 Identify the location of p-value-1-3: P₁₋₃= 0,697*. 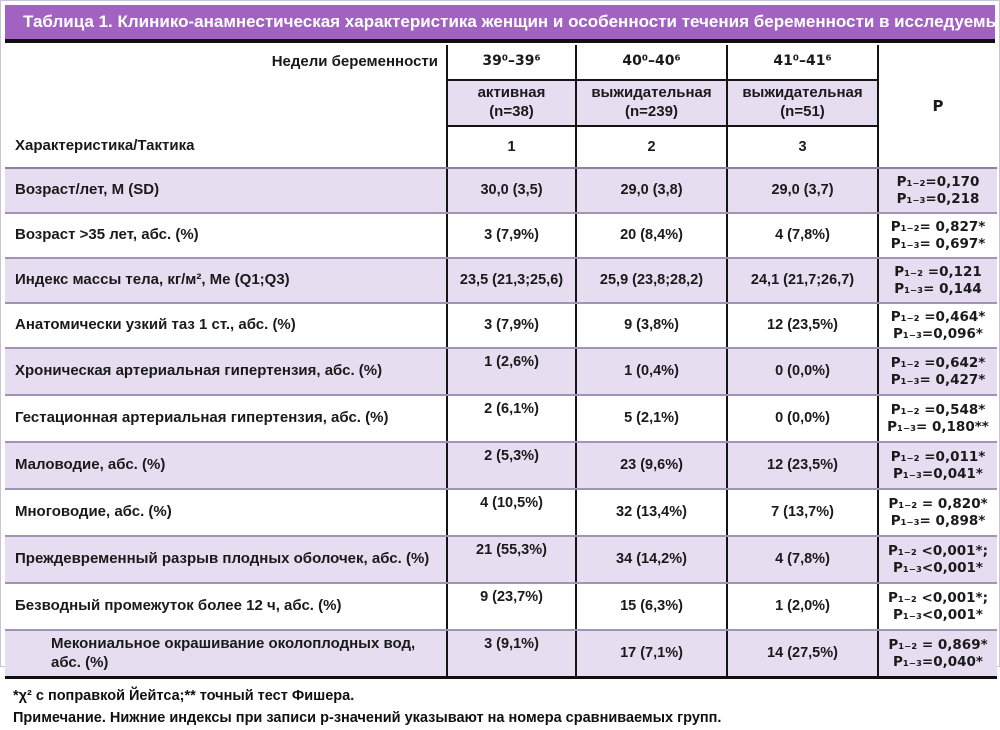
(938, 243).